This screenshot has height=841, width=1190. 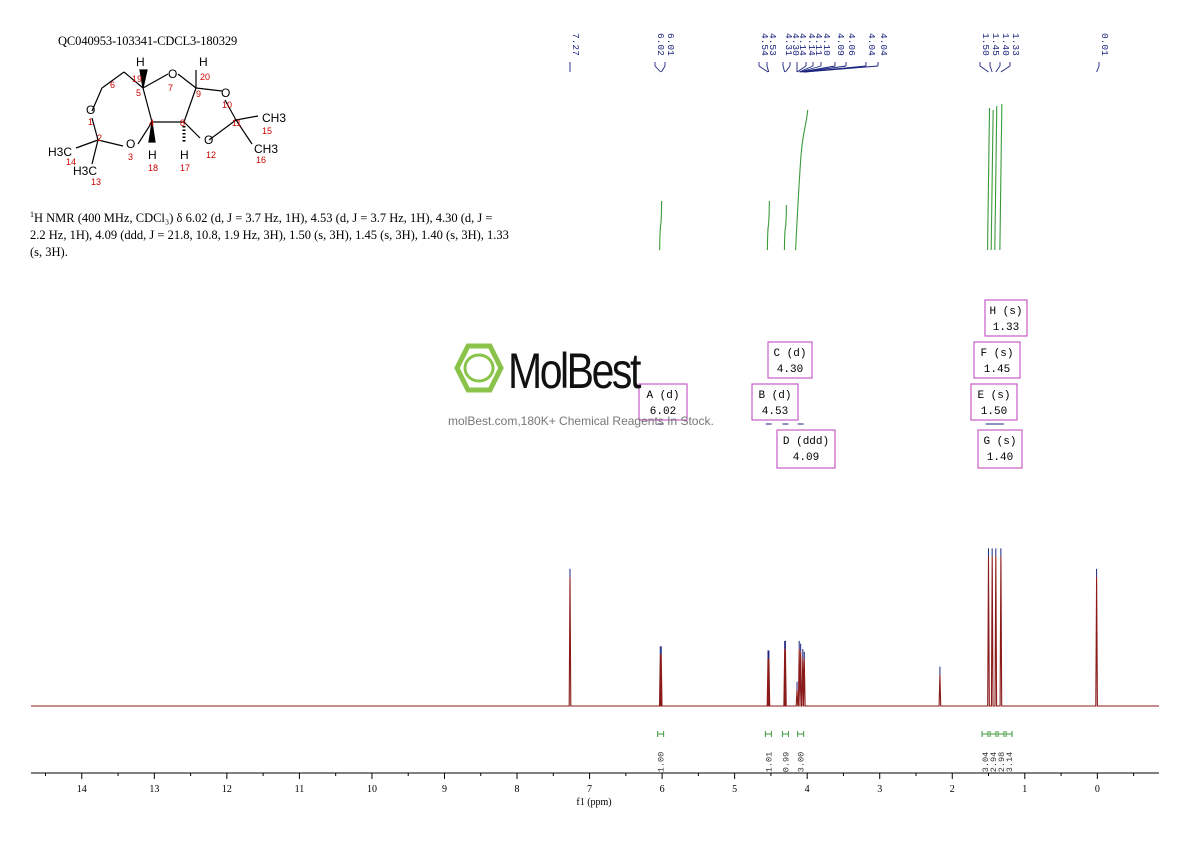 I want to click on peak-label: 4.53, so click(x=772, y=44).